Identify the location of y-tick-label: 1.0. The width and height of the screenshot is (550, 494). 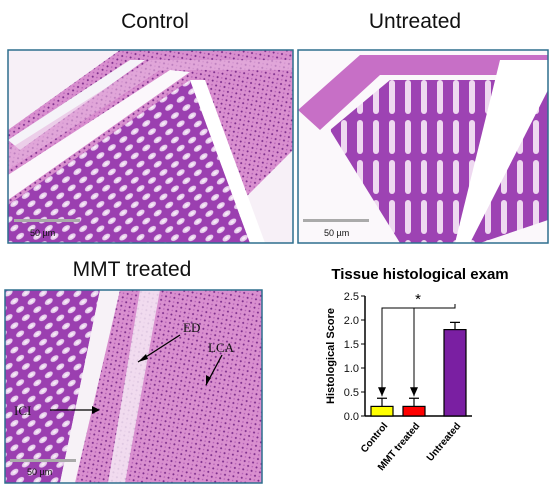
(351, 369).